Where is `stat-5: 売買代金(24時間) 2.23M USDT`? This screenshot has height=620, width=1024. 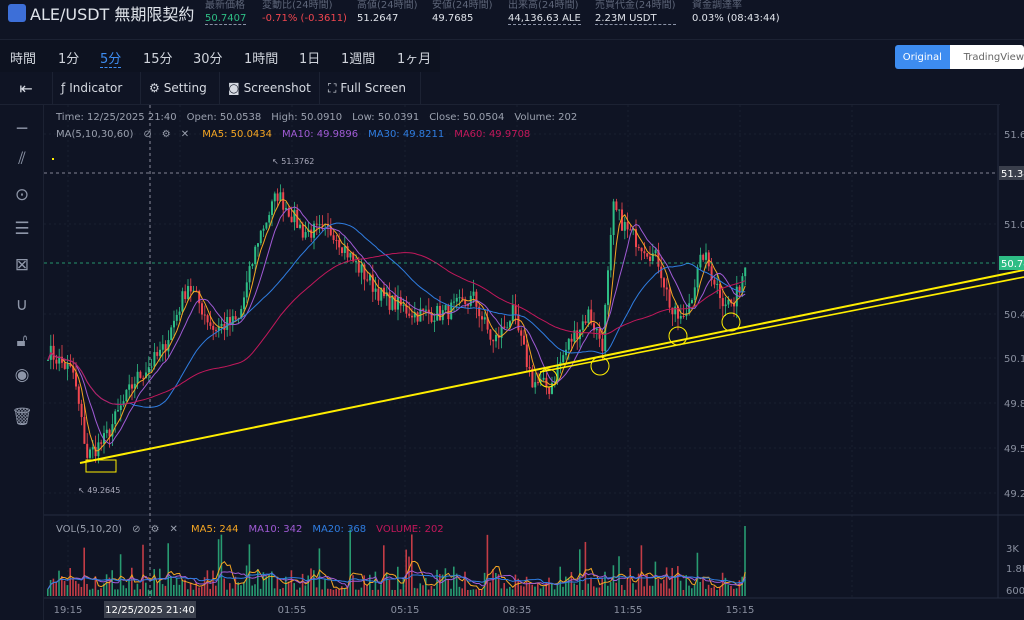
stat-5: 売買代金(24時間) 2.23M USDT is located at coordinates (635, 12).